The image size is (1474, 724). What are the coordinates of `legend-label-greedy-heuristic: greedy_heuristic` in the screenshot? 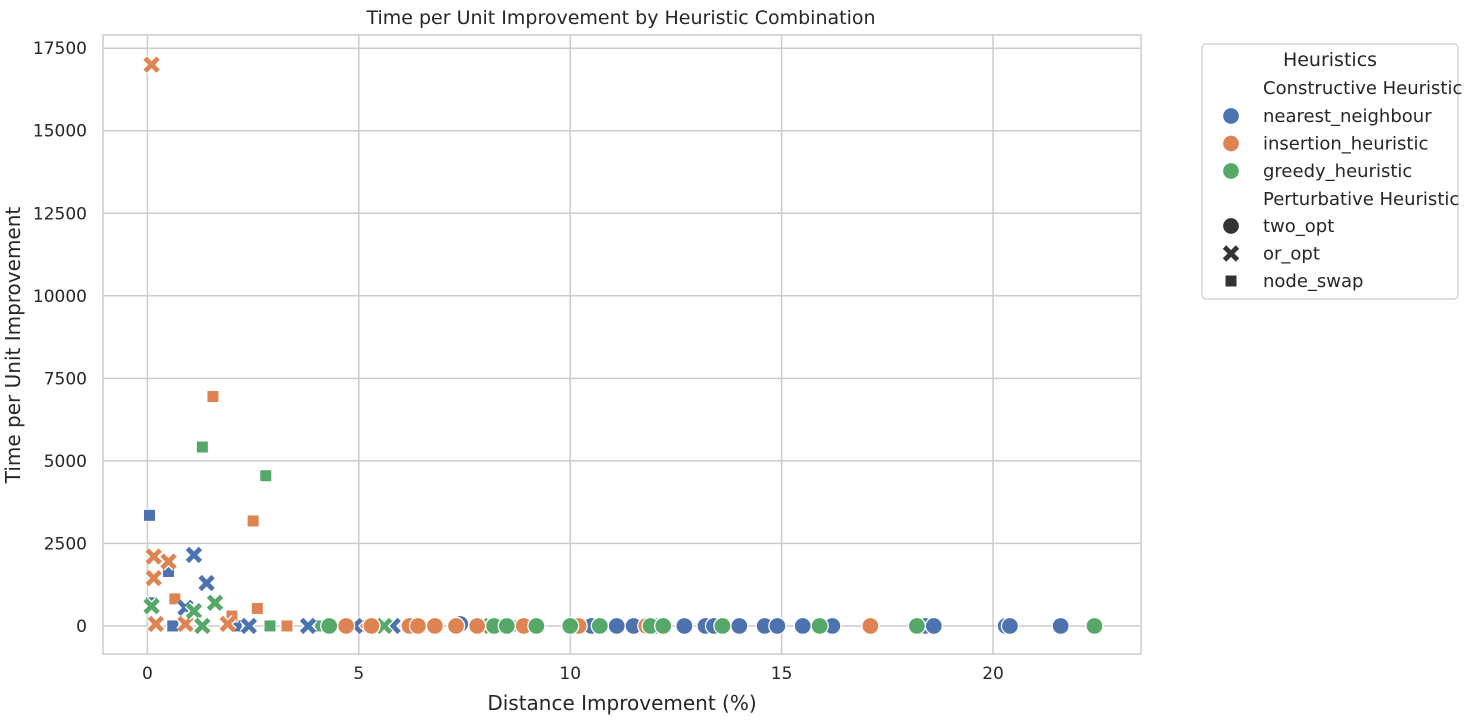 It's located at (1337, 171).